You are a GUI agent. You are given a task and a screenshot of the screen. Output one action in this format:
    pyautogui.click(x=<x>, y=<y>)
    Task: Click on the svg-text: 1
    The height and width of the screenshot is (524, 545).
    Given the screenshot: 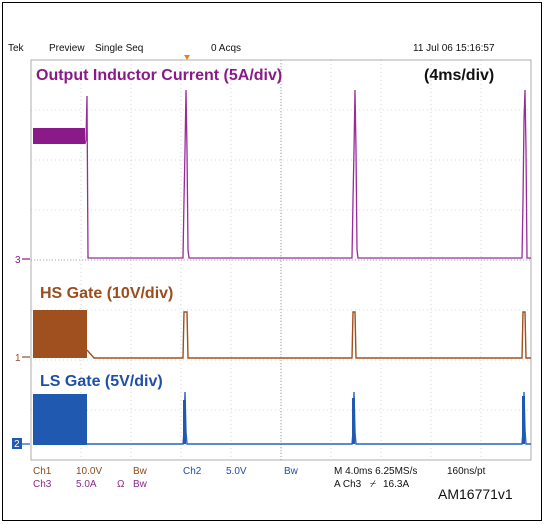 What is the action you would take?
    pyautogui.click(x=18, y=358)
    